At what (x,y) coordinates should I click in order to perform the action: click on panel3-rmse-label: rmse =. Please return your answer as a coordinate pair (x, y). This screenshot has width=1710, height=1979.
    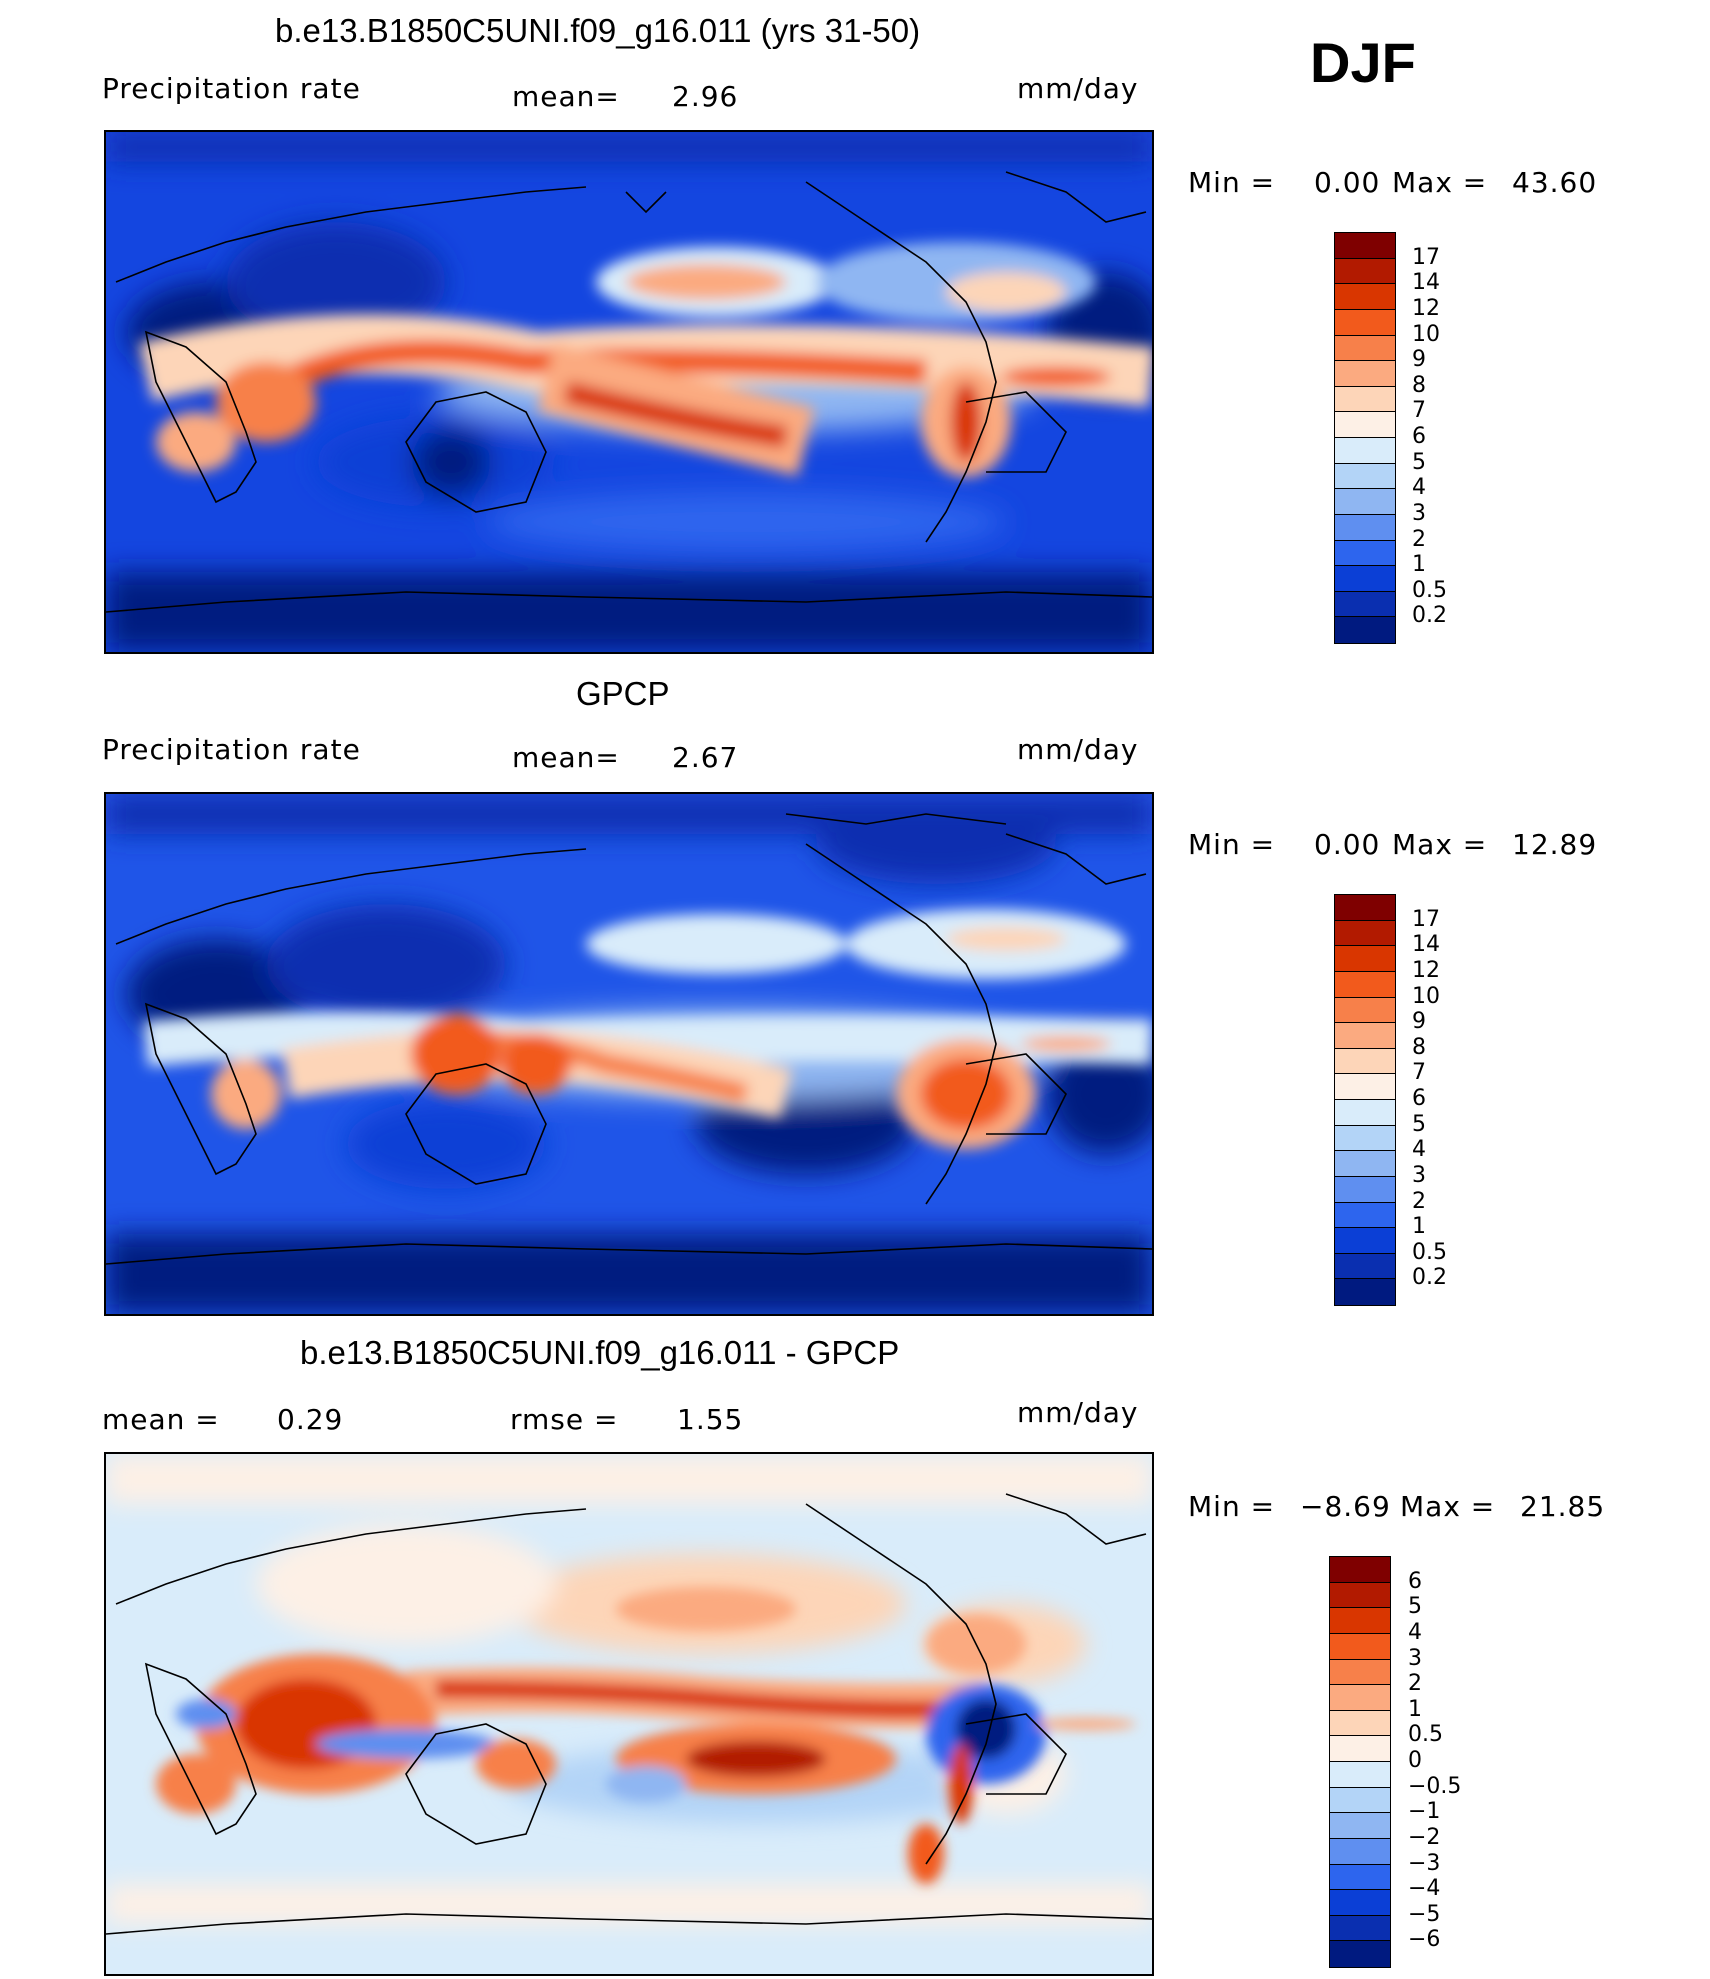
    Looking at the image, I should click on (564, 1419).